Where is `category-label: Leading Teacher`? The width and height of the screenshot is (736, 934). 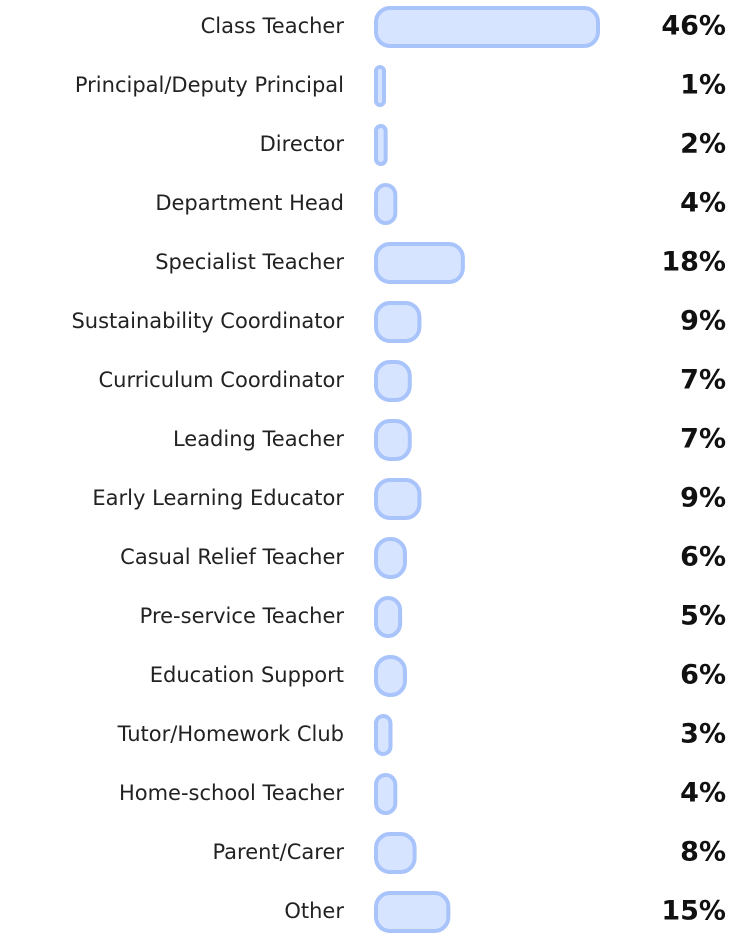 category-label: Leading Teacher is located at coordinates (258, 439).